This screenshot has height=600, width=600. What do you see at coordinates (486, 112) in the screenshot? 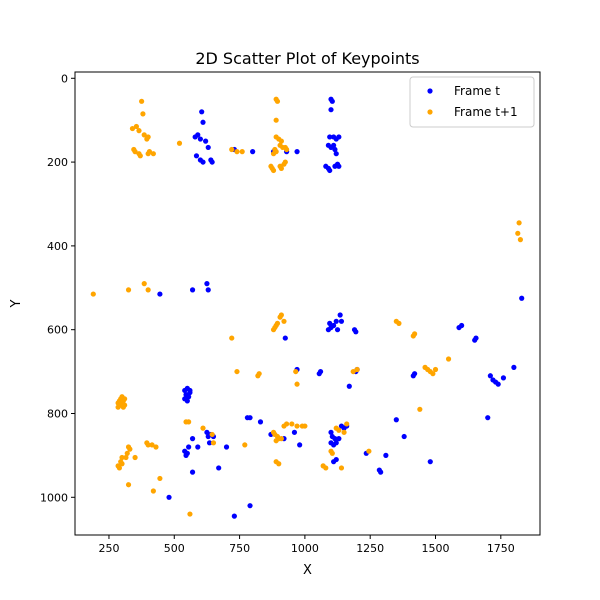
I see `legend-label-1: Frame t+1` at bounding box center [486, 112].